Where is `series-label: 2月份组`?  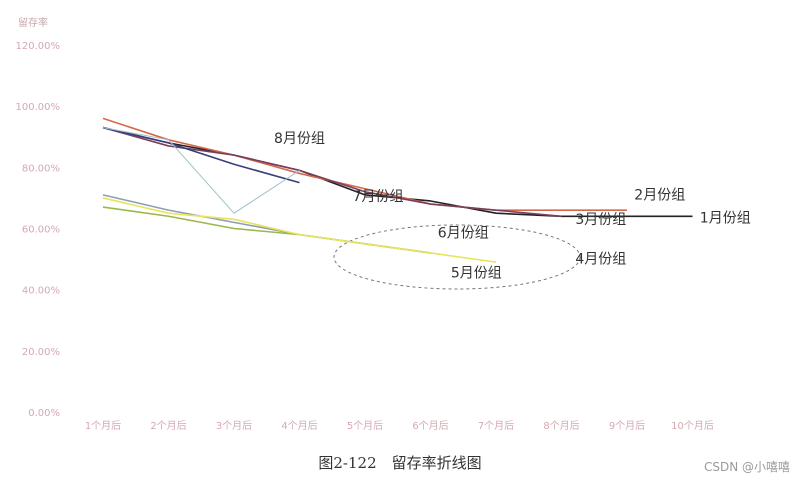
series-label: 2月份组 is located at coordinates (659, 195).